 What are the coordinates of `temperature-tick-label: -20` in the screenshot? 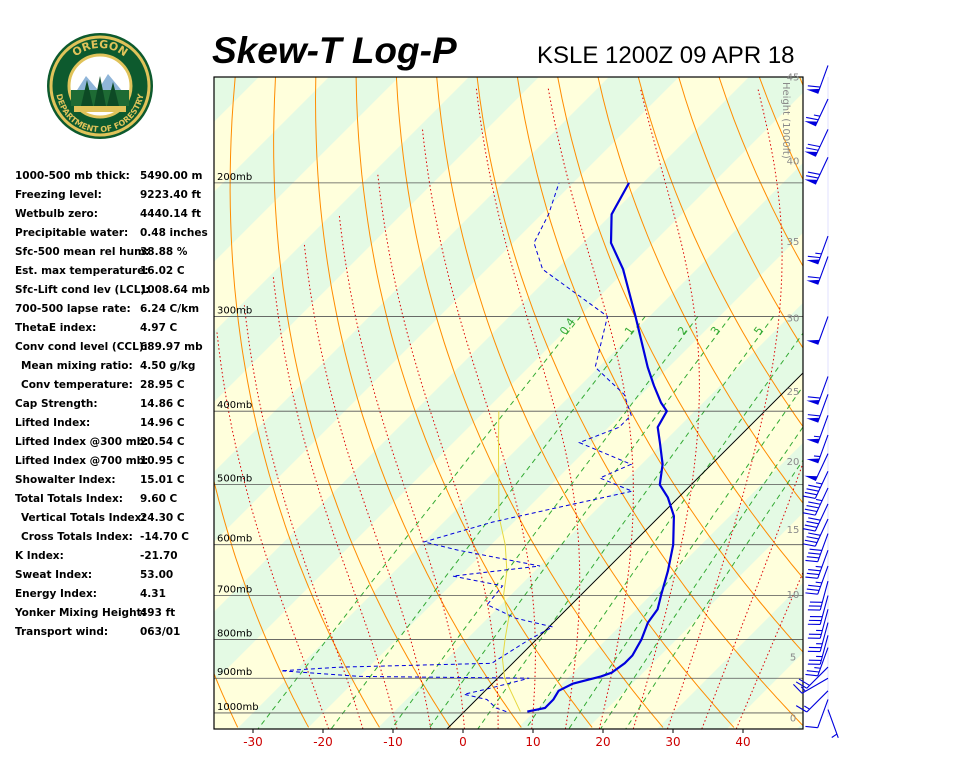 It's located at (323, 742).